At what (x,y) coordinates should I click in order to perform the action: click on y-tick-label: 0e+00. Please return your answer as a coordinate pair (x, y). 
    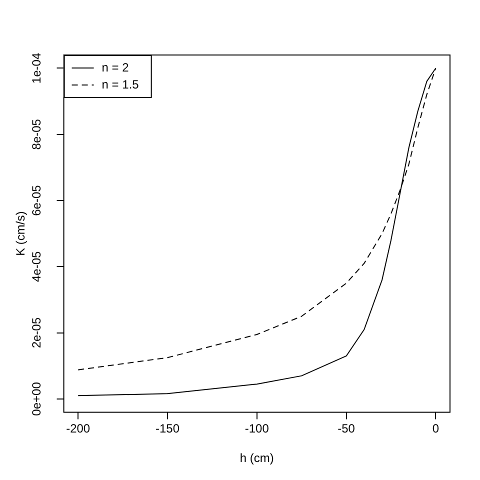
    Looking at the image, I should click on (36, 399).